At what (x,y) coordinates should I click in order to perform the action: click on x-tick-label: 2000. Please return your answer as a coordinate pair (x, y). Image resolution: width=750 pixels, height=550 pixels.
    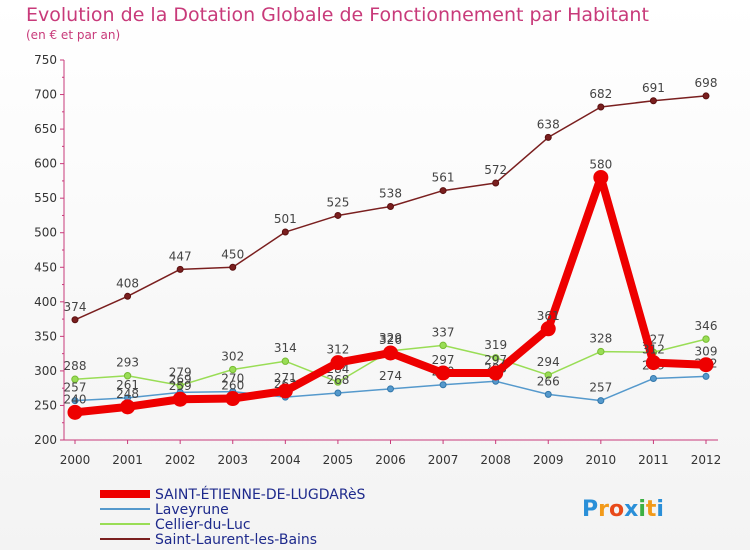
    Looking at the image, I should click on (75, 460).